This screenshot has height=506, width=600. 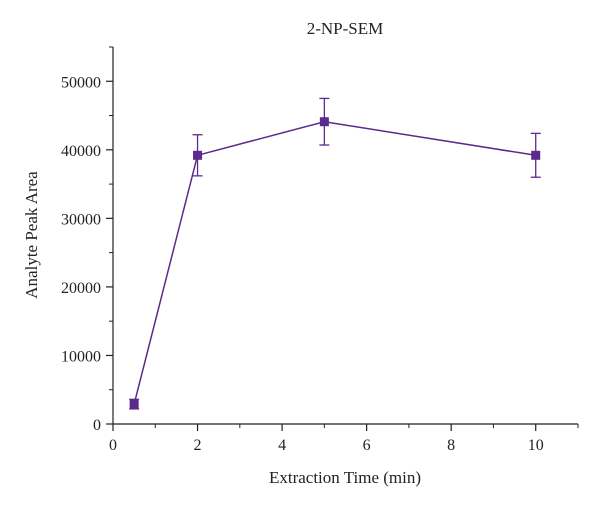 What do you see at coordinates (451, 445) in the screenshot?
I see `x-tick-label: 8` at bounding box center [451, 445].